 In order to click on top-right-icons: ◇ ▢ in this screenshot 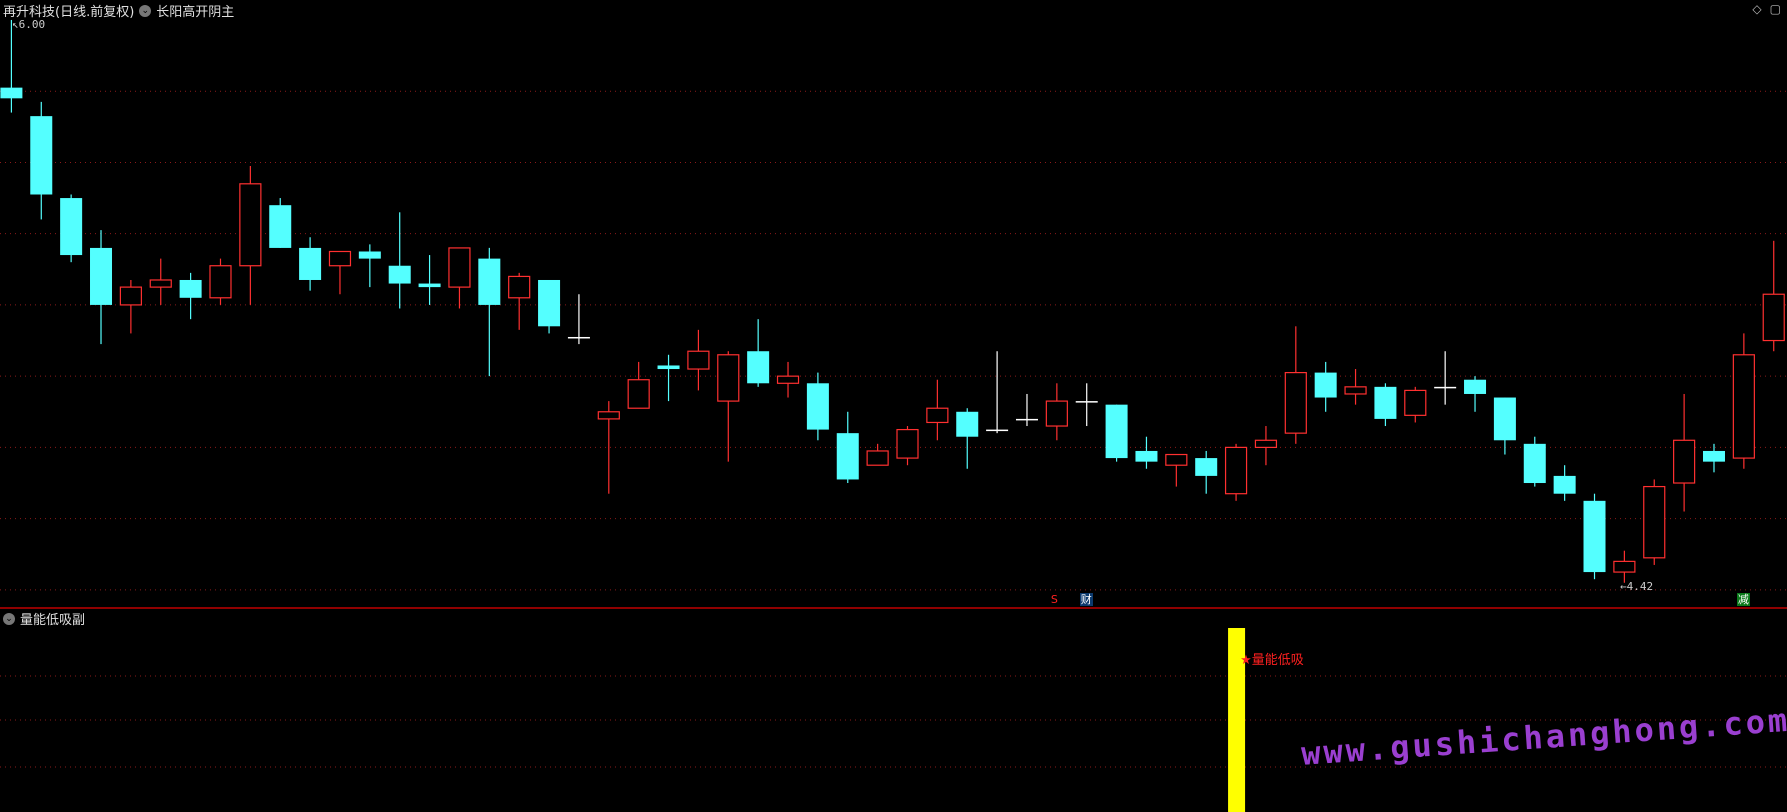, I will do `click(1766, 9)`.